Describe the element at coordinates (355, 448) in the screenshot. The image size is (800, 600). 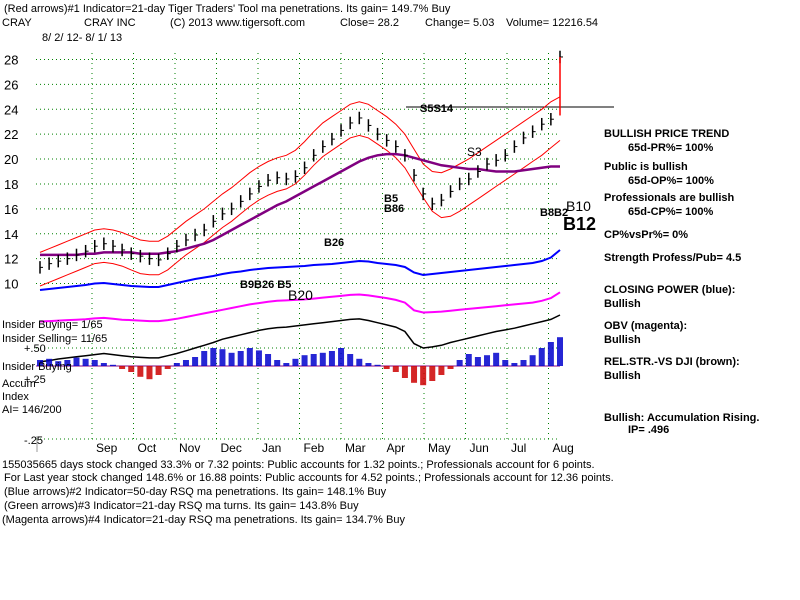
I see `x-tick-label: Mar` at that location.